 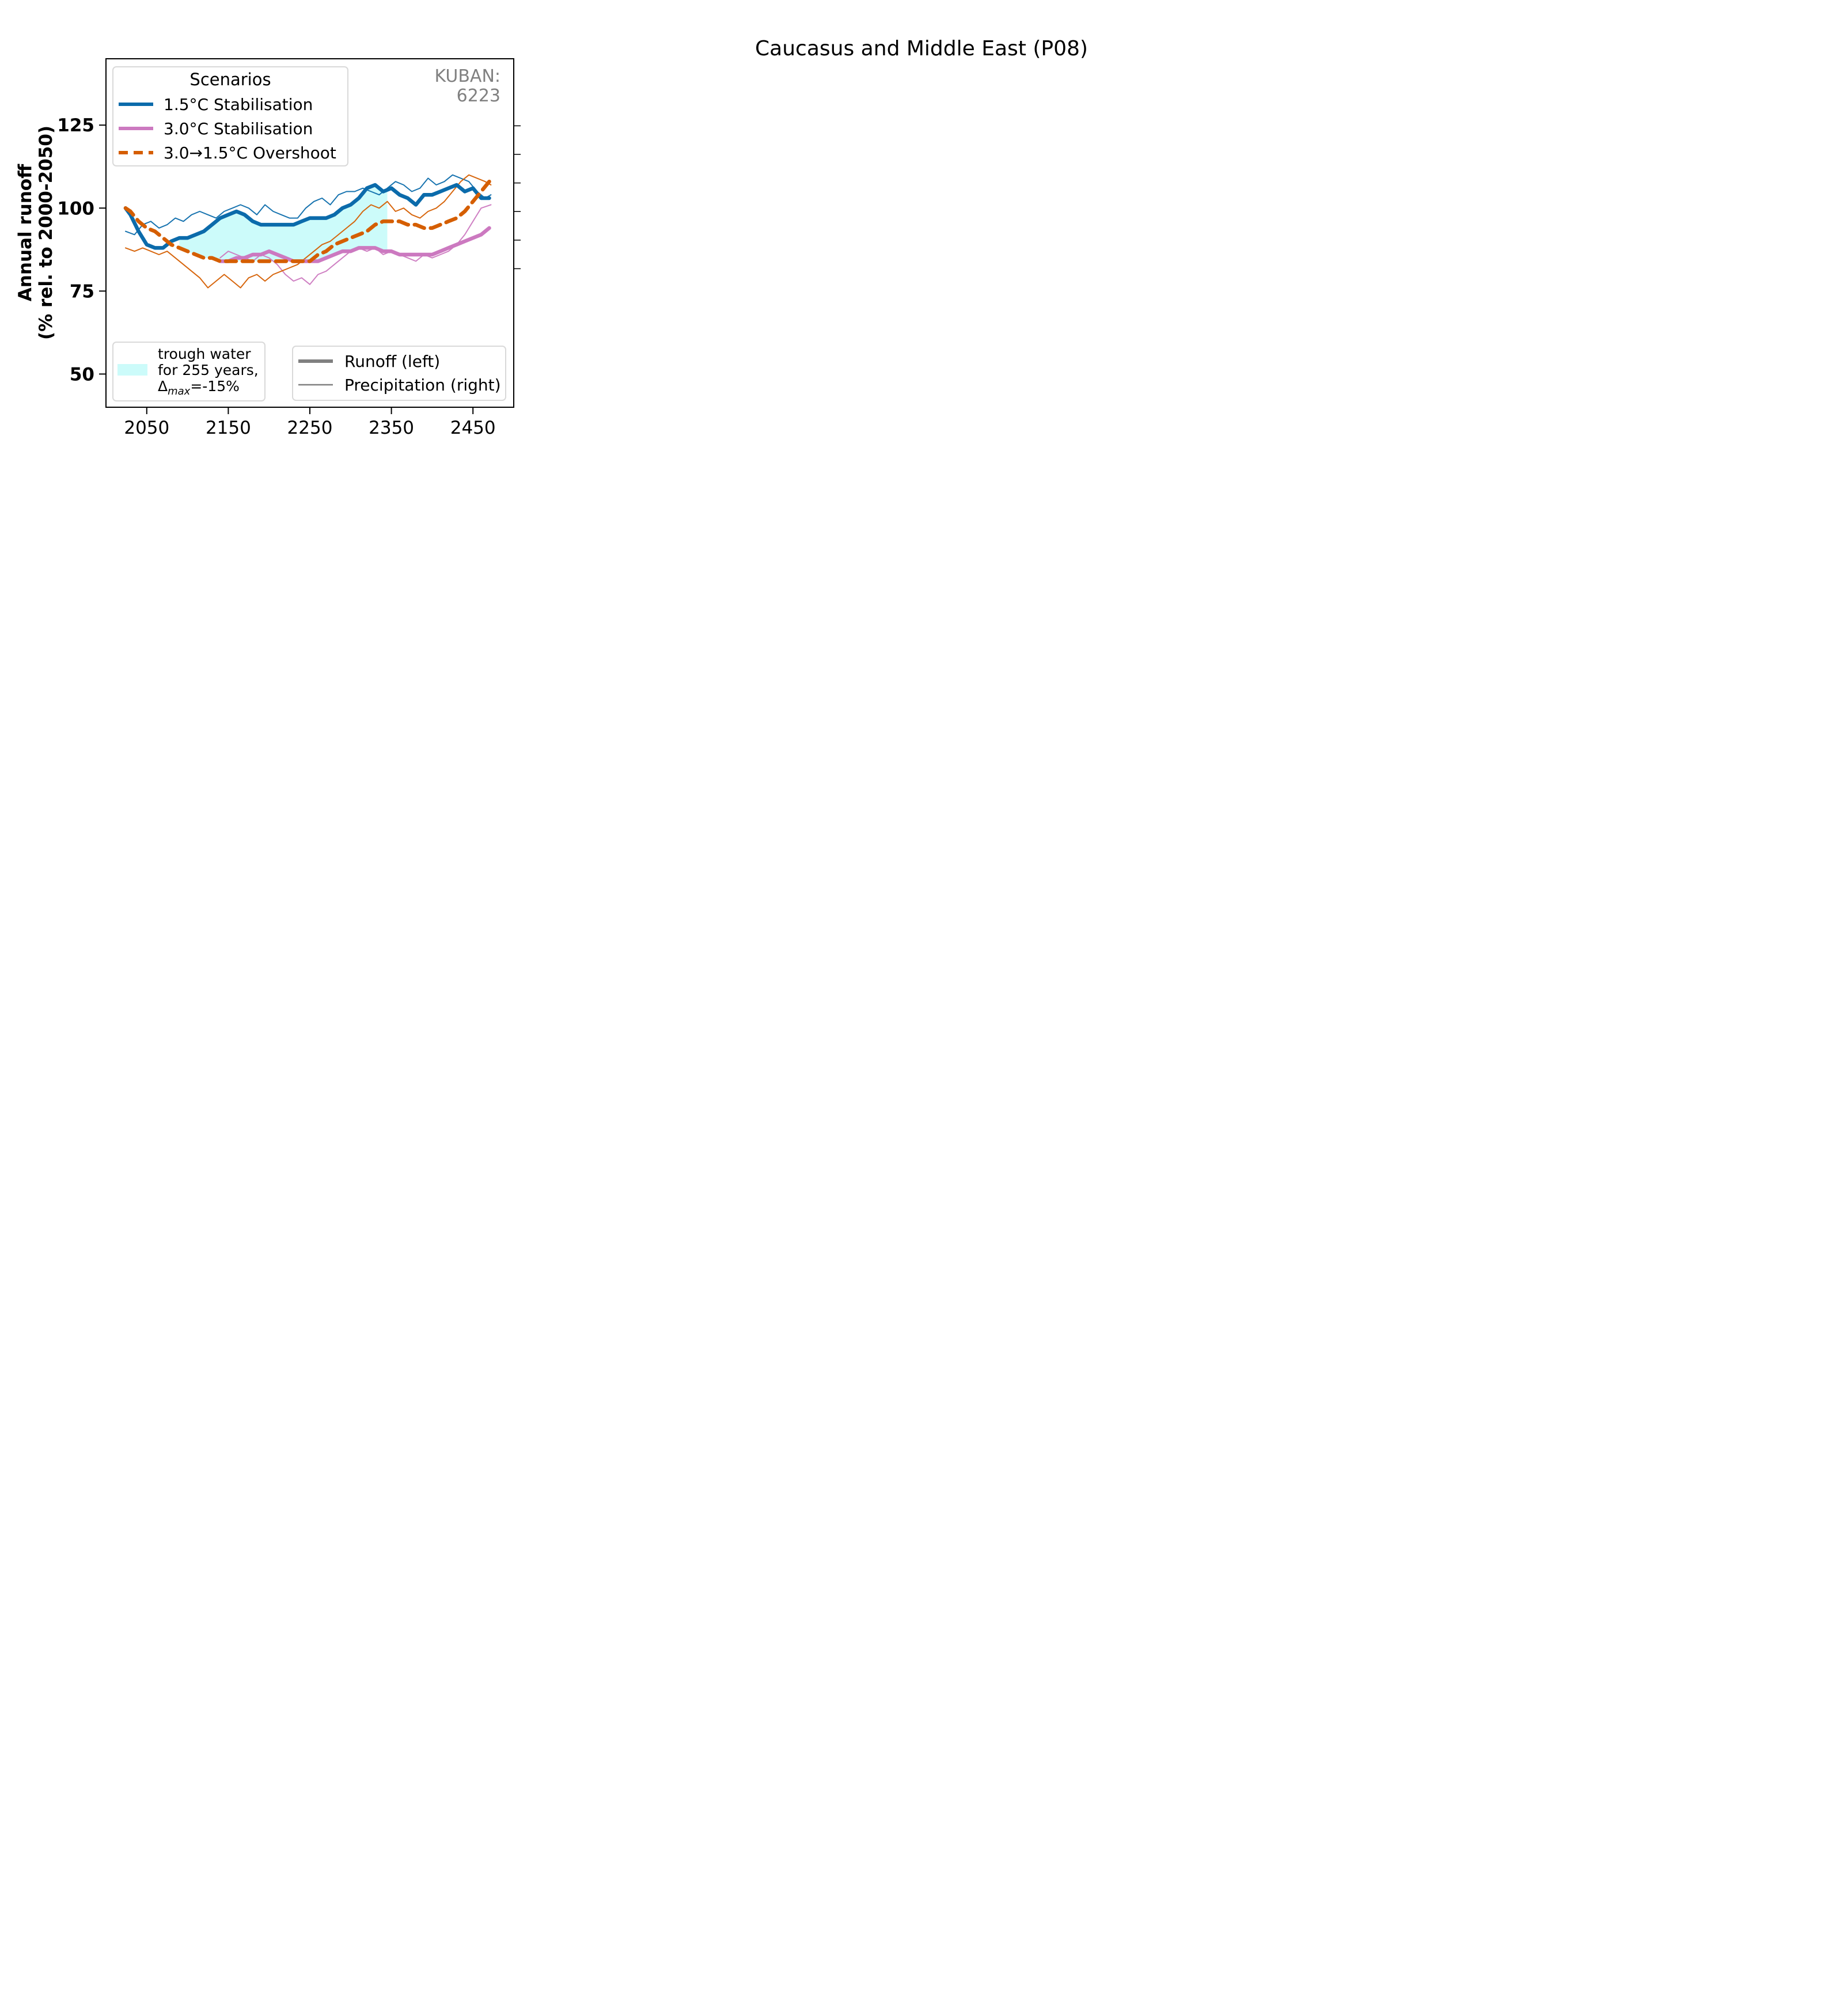 What do you see at coordinates (467, 76) in the screenshot?
I see `basin-label-line1: KUBAN:` at bounding box center [467, 76].